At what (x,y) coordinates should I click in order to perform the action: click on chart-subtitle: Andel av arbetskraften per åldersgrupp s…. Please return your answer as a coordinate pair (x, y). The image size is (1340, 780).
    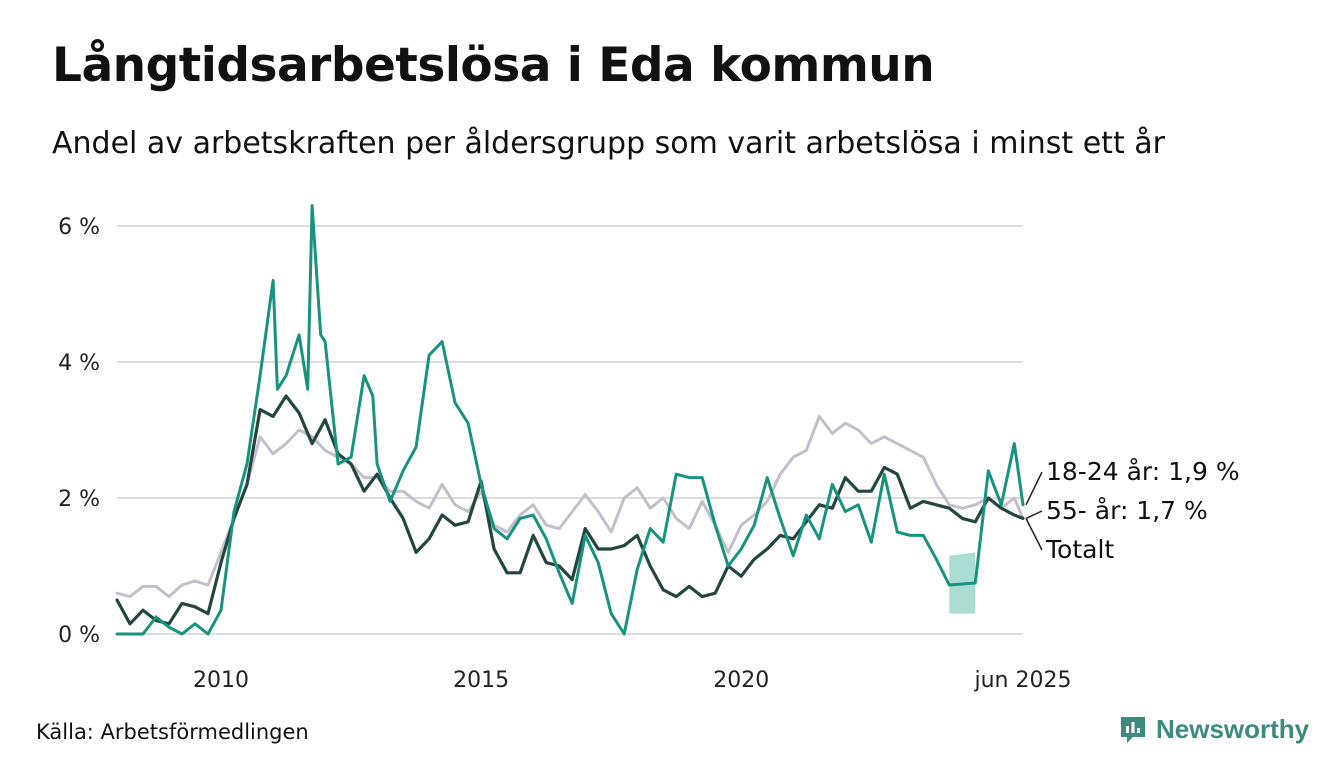
    Looking at the image, I should click on (608, 143).